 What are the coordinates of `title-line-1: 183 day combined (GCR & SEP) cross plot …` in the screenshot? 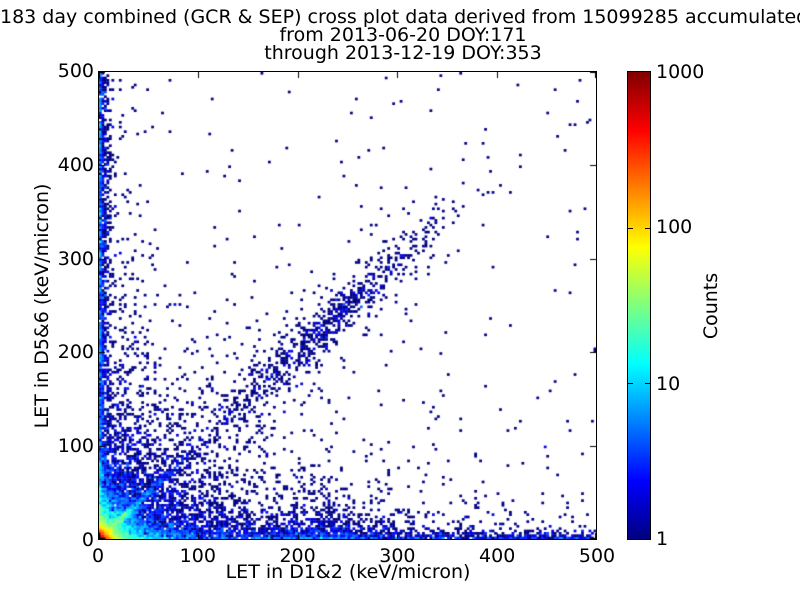 It's located at (400, 17).